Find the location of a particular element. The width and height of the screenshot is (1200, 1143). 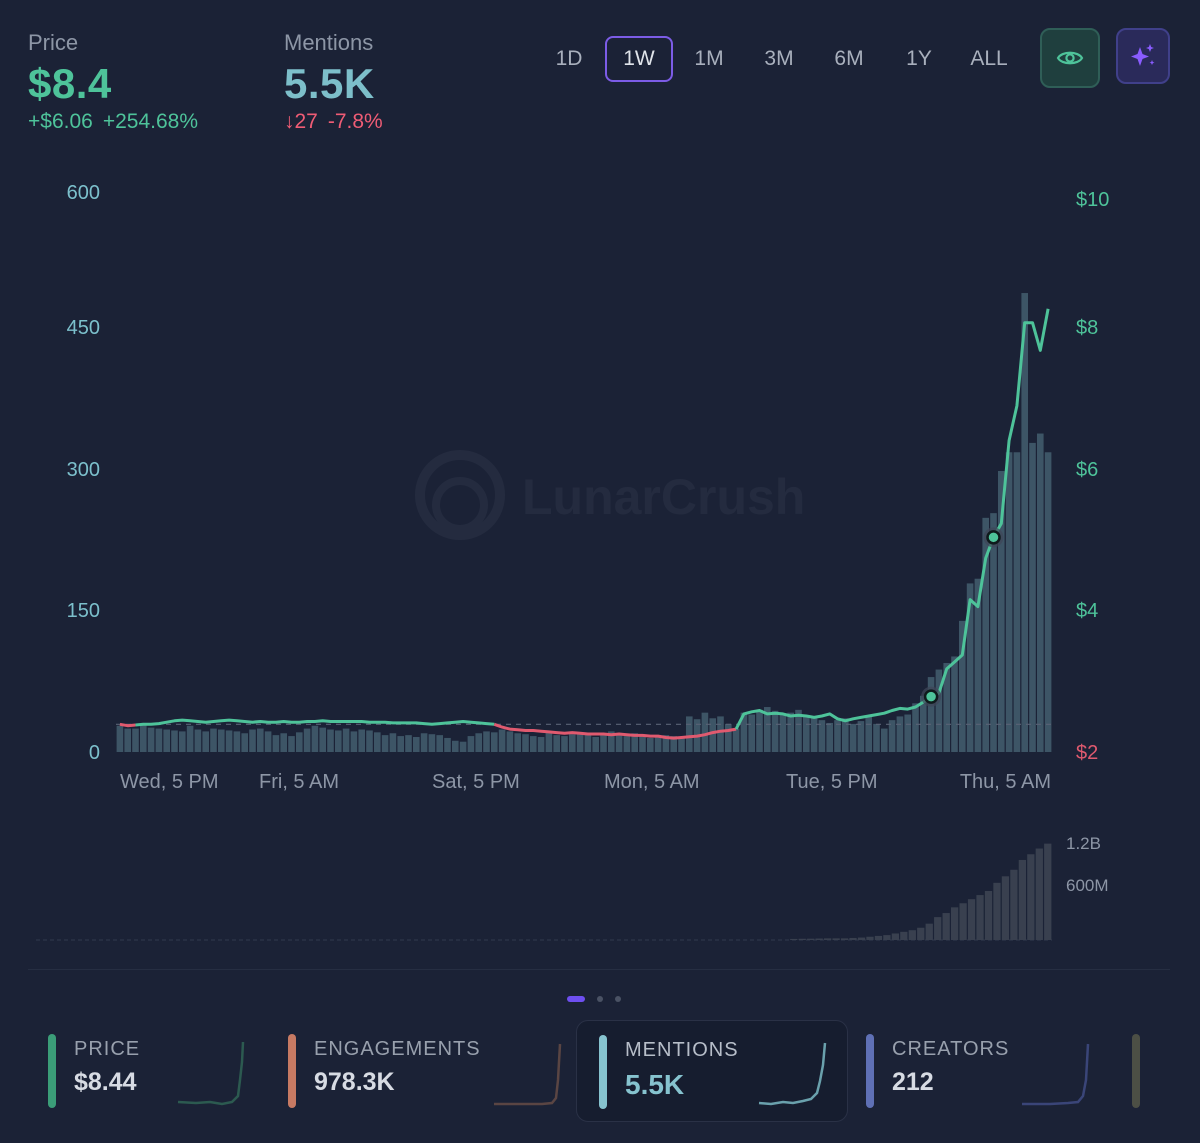

right-tick-10: $10 is located at coordinates (1092, 200).